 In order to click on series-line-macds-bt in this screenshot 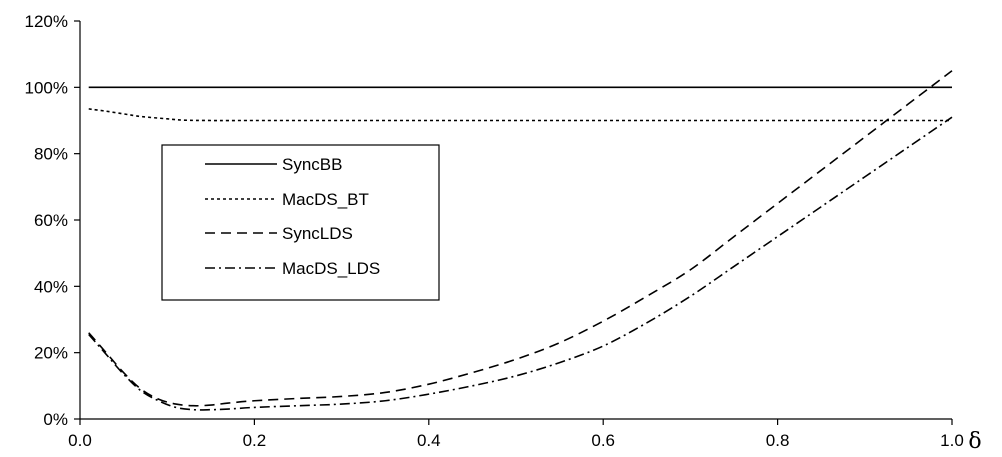, I will do `click(520, 115)`.